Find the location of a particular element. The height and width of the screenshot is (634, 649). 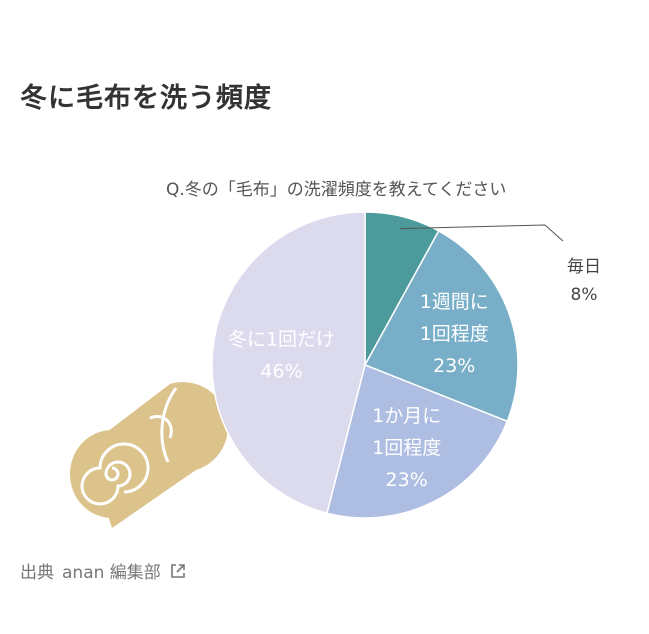

external-link-icon is located at coordinates (178, 571).